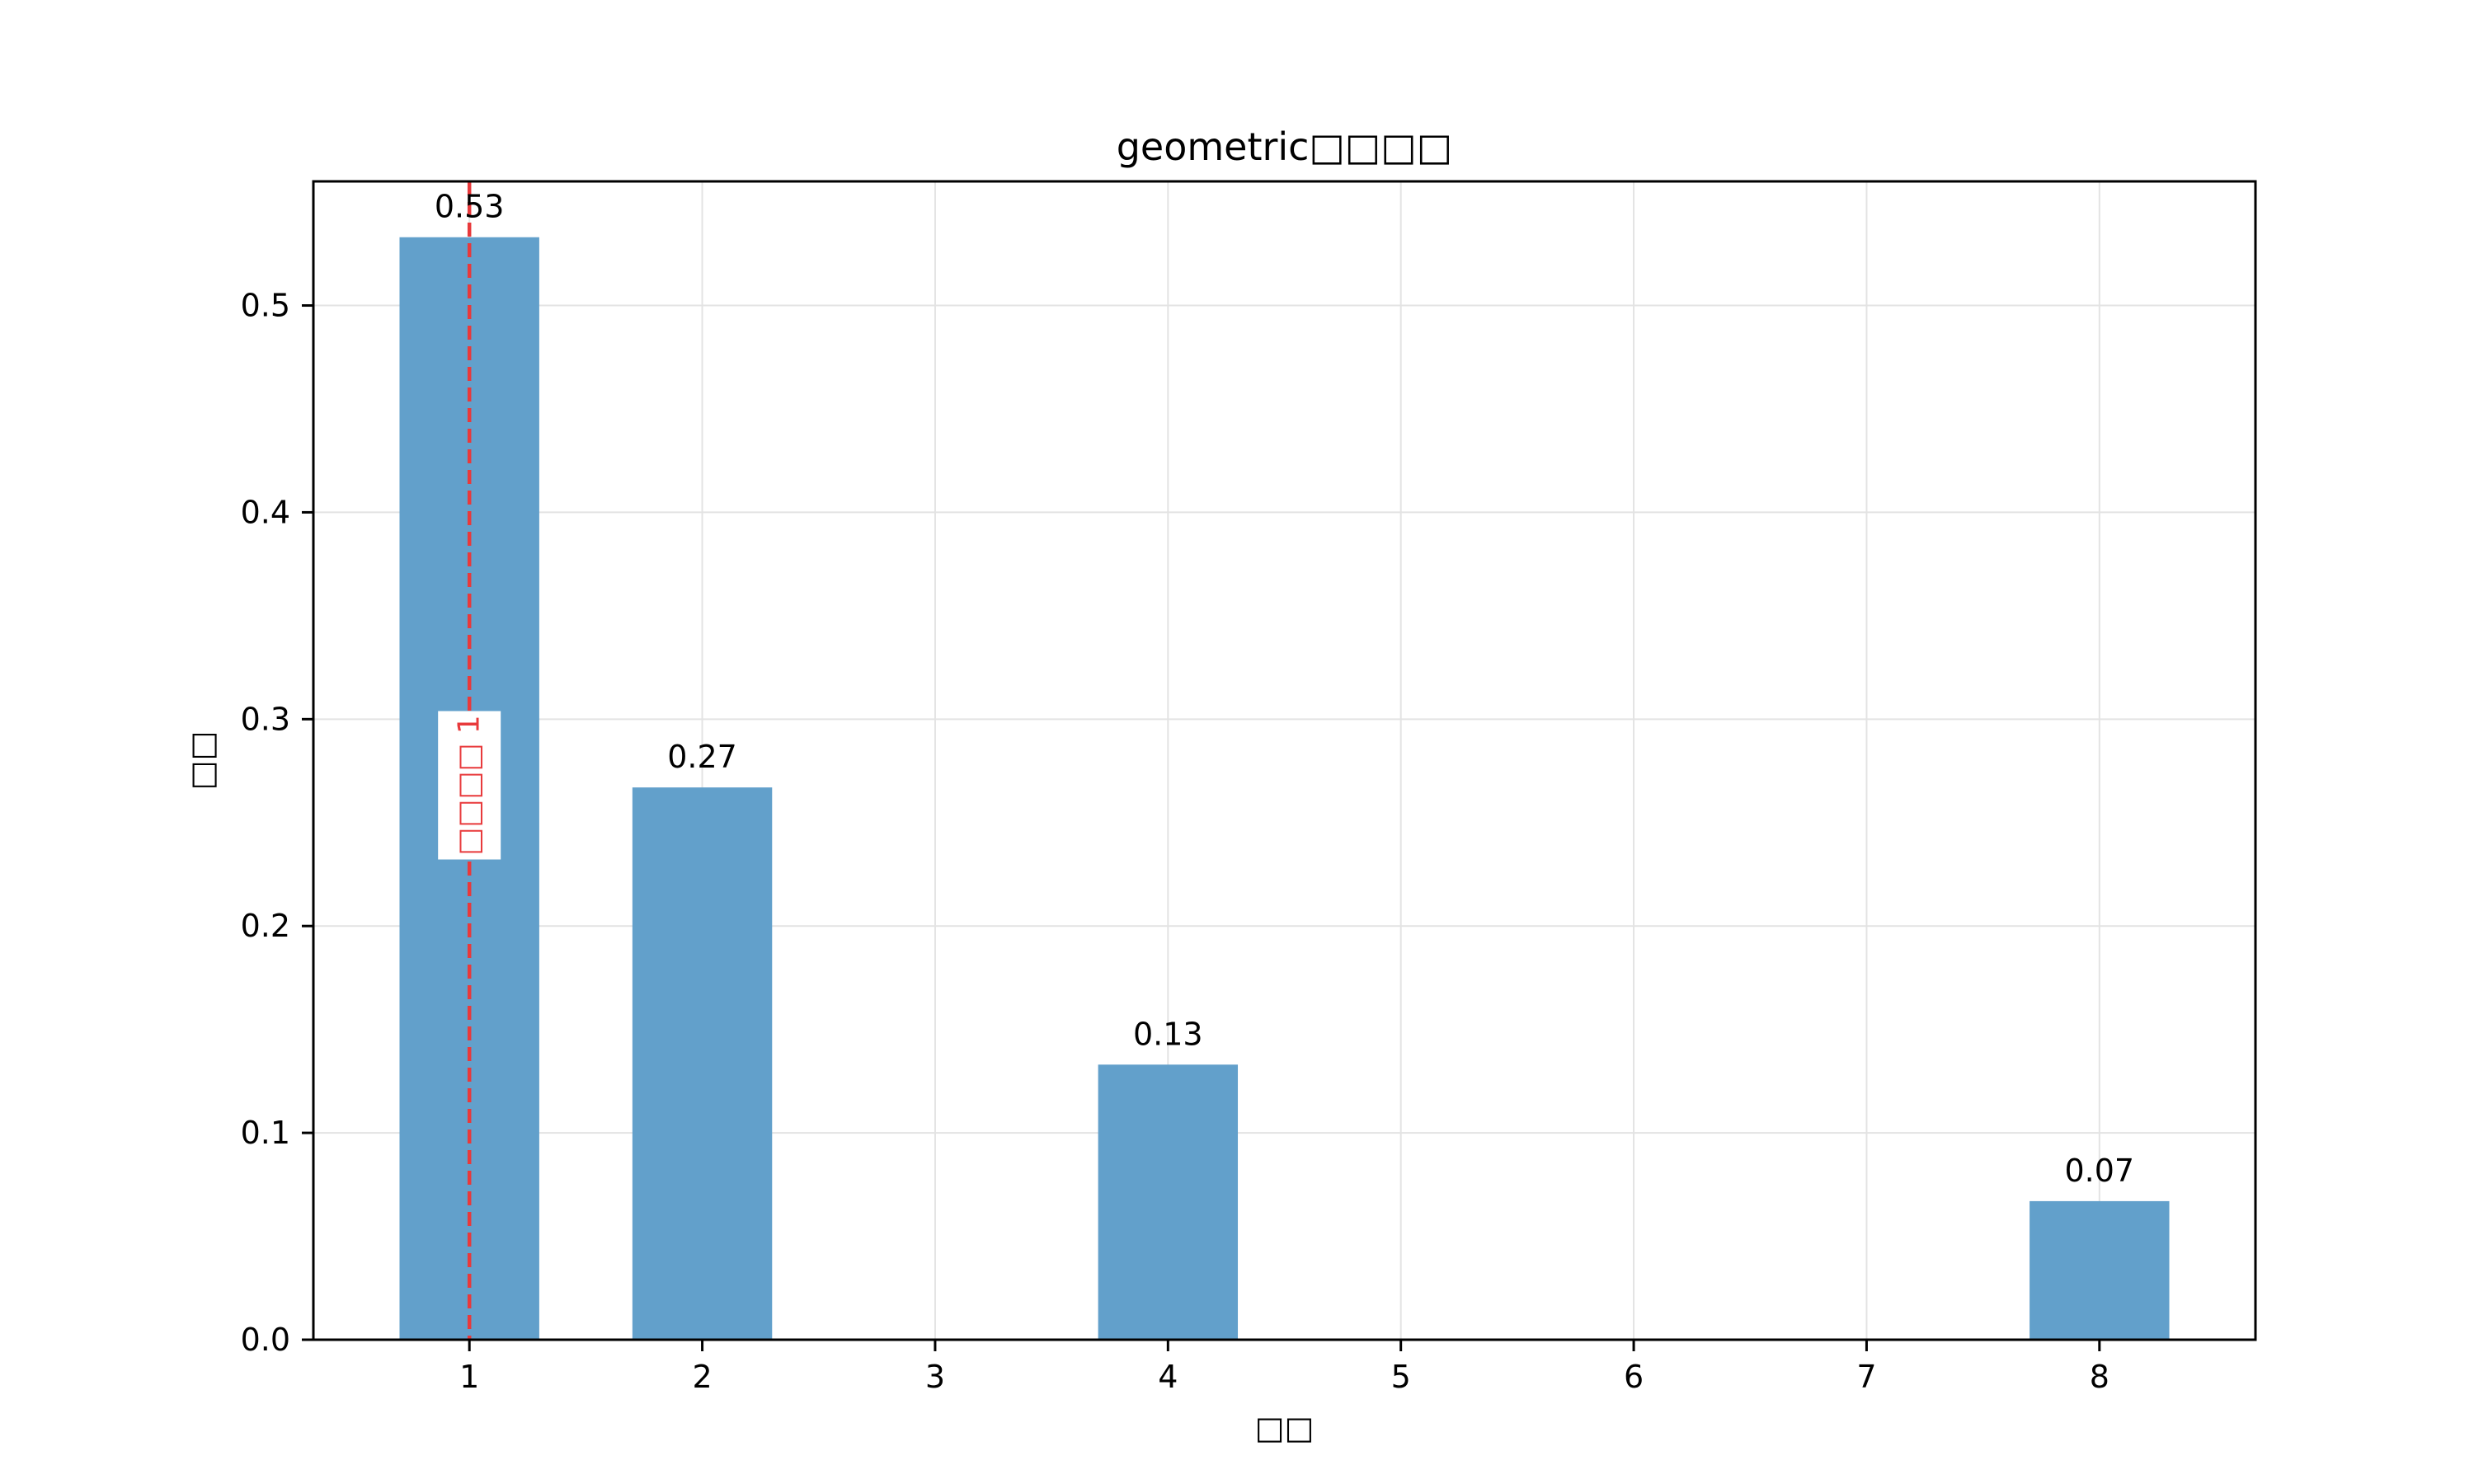 The image size is (2474, 1484). Describe the element at coordinates (1168, 1377) in the screenshot. I see `x-tick-label: 4` at that location.